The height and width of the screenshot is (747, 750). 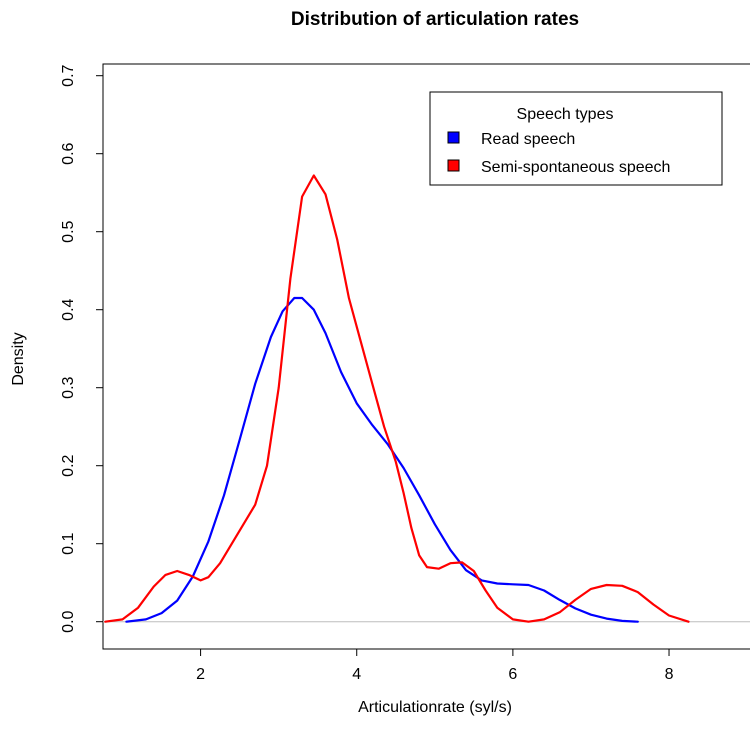 I want to click on legend-swatch-read-speech, so click(x=453, y=137).